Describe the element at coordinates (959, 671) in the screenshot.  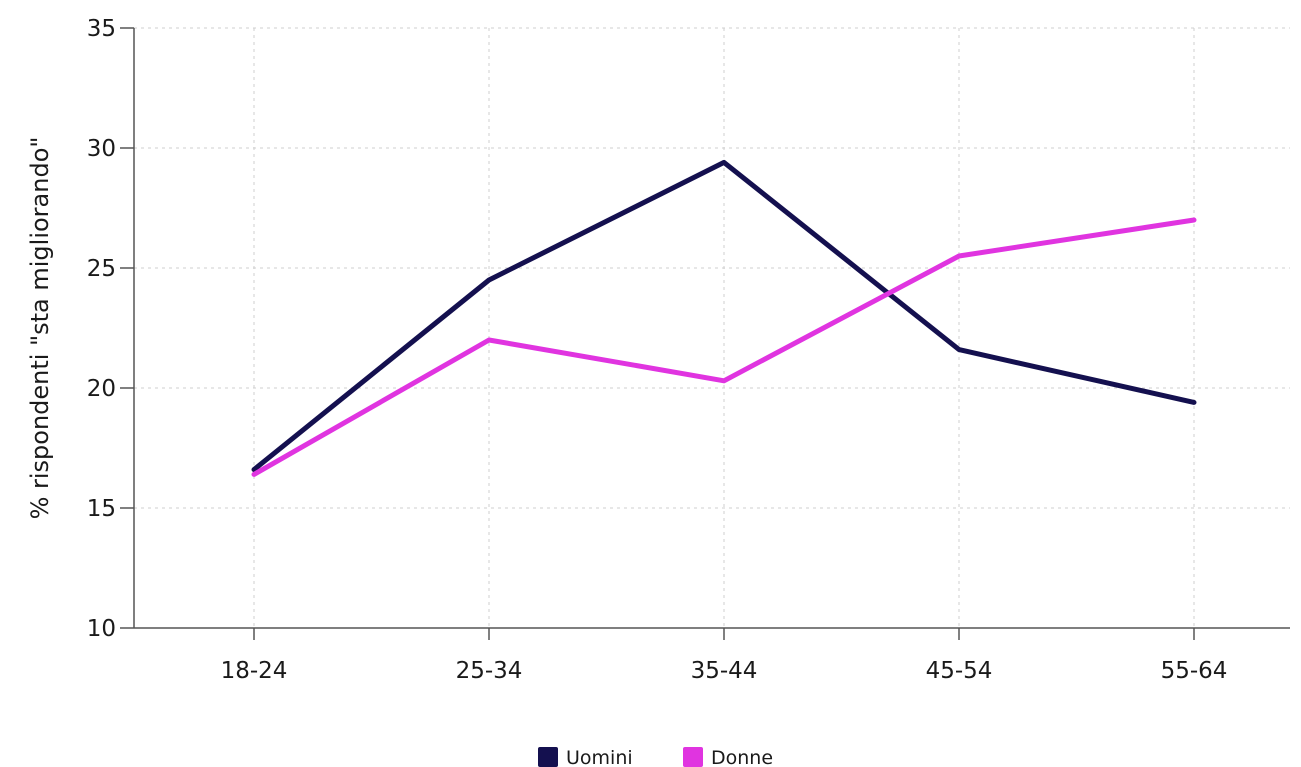
I see `x-tick-label: 45-54` at that location.